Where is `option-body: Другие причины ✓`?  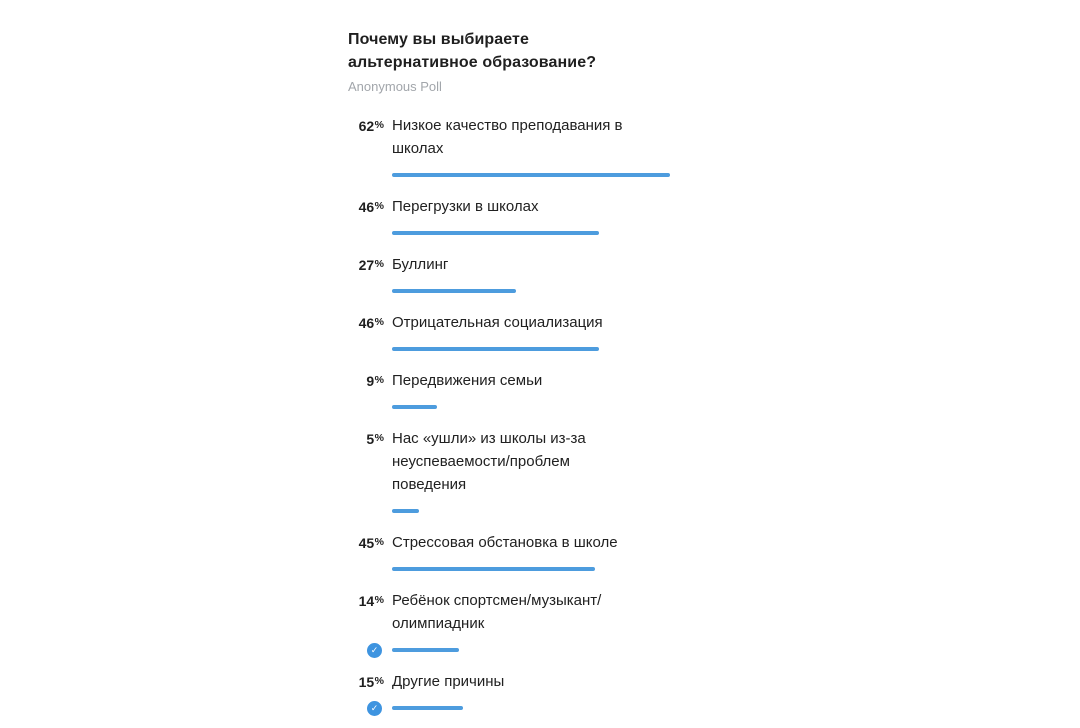
option-body: Другие причины ✓ is located at coordinates (507, 693).